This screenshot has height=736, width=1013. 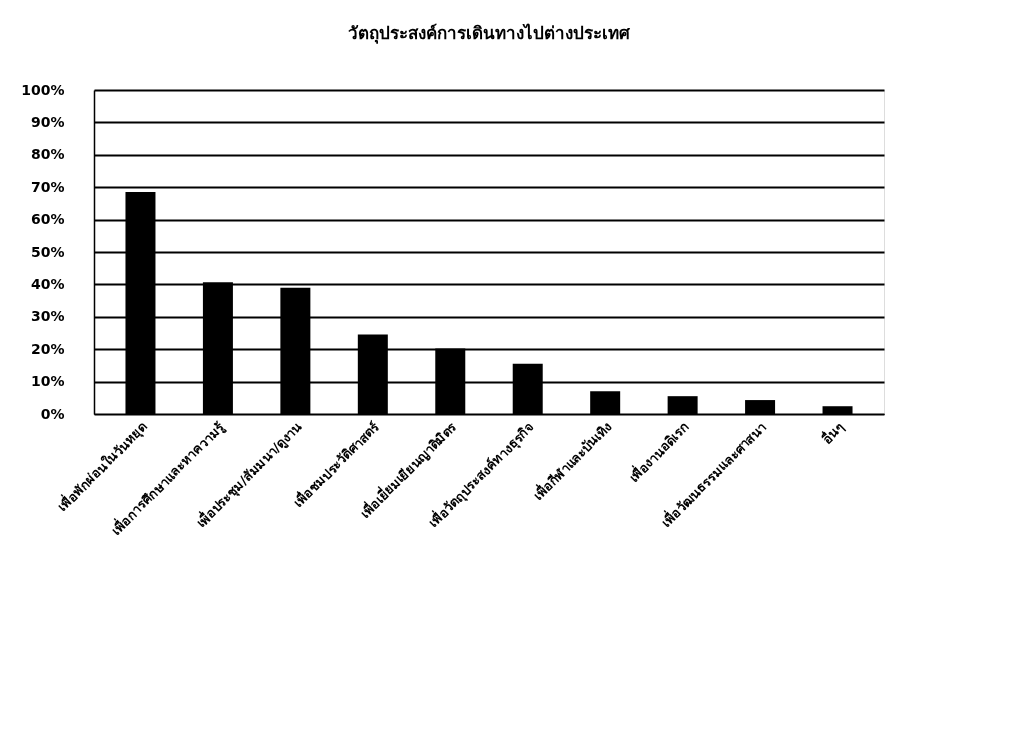 I want to click on y-tick-label: 70%, so click(x=47, y=186).